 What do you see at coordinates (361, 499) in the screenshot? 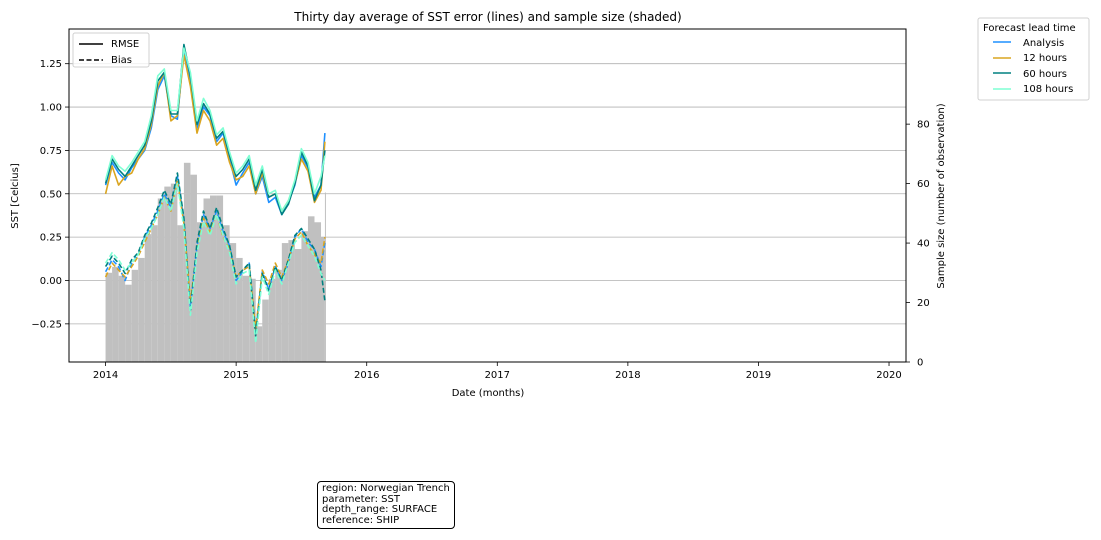
I see `metadata-parameter: parameter: SST` at bounding box center [361, 499].